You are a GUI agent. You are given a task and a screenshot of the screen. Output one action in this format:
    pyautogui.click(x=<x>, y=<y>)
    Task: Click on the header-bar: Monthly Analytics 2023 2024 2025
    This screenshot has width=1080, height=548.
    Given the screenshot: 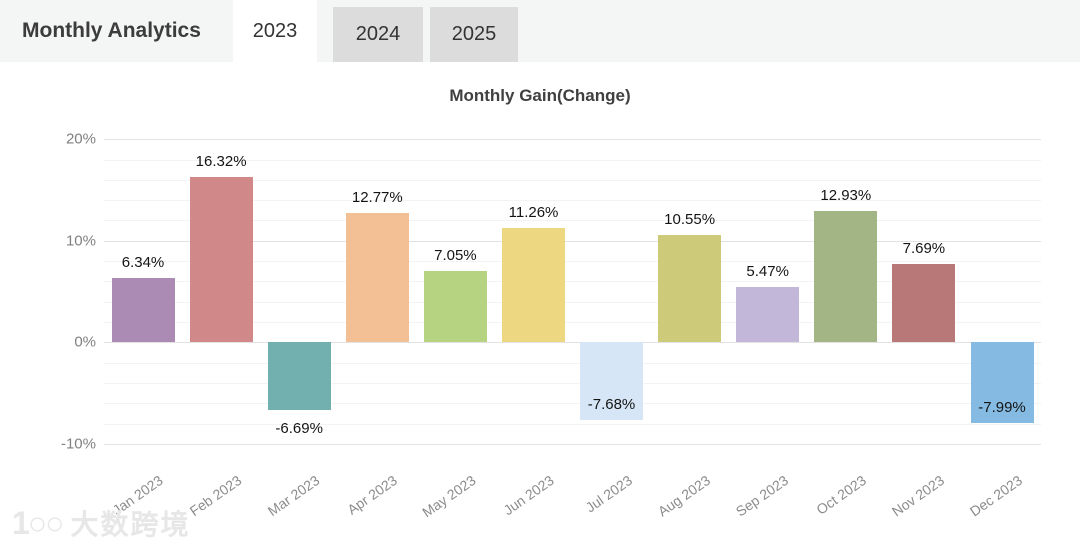 What is the action you would take?
    pyautogui.click(x=540, y=31)
    